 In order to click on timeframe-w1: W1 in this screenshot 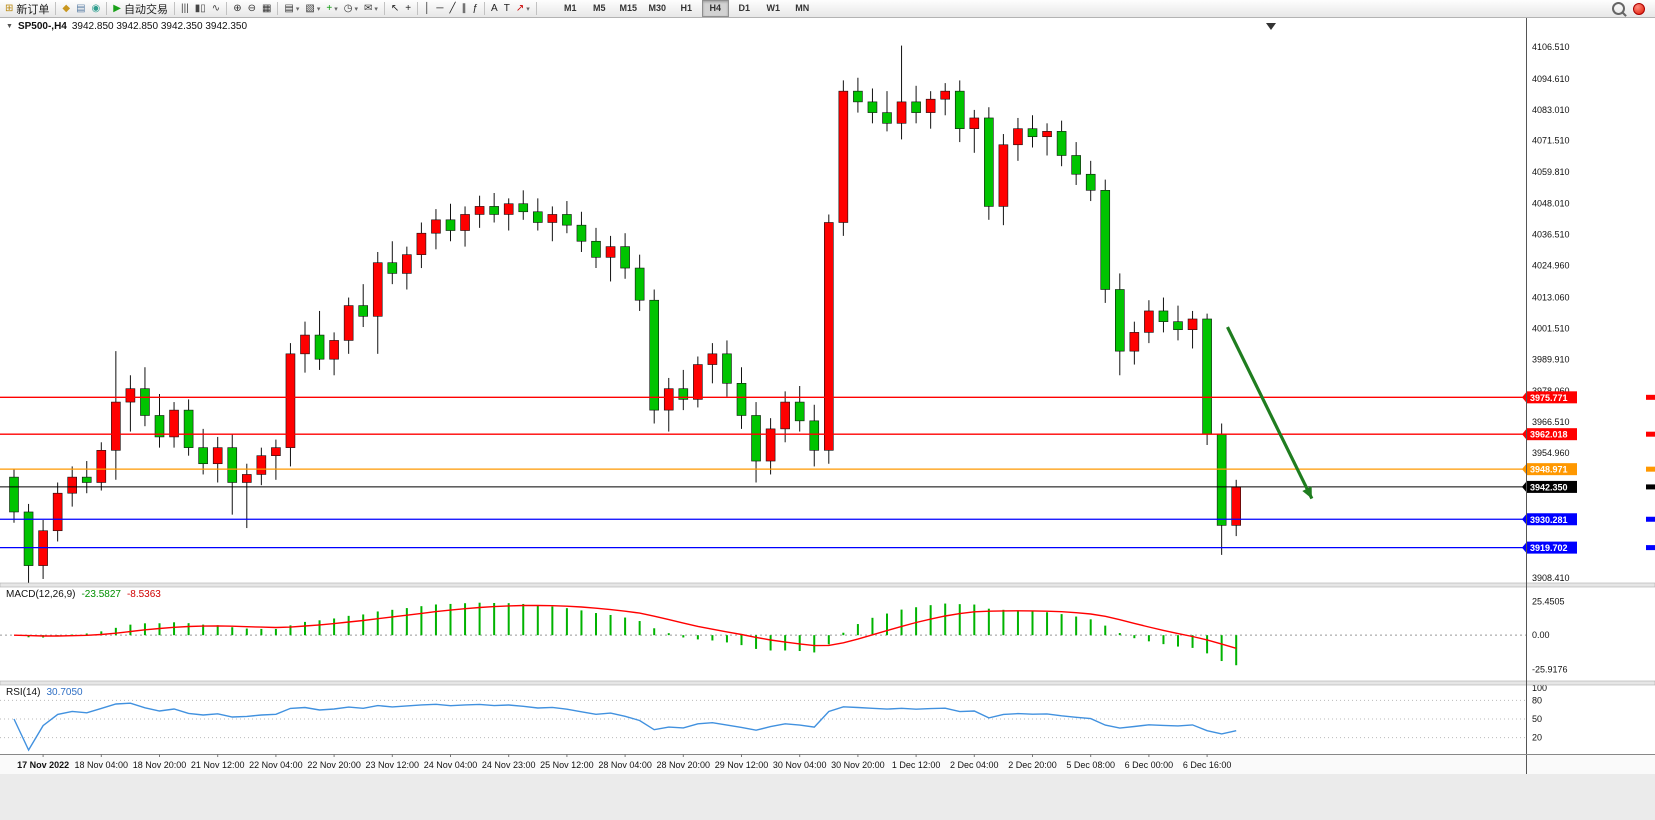, I will do `click(773, 8)`.